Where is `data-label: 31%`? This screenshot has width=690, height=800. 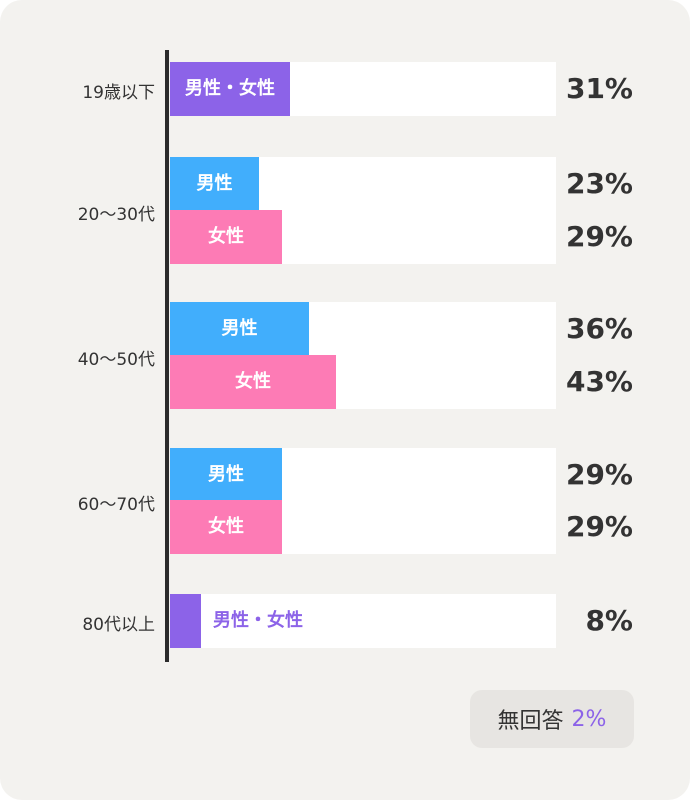 data-label: 31% is located at coordinates (599, 88).